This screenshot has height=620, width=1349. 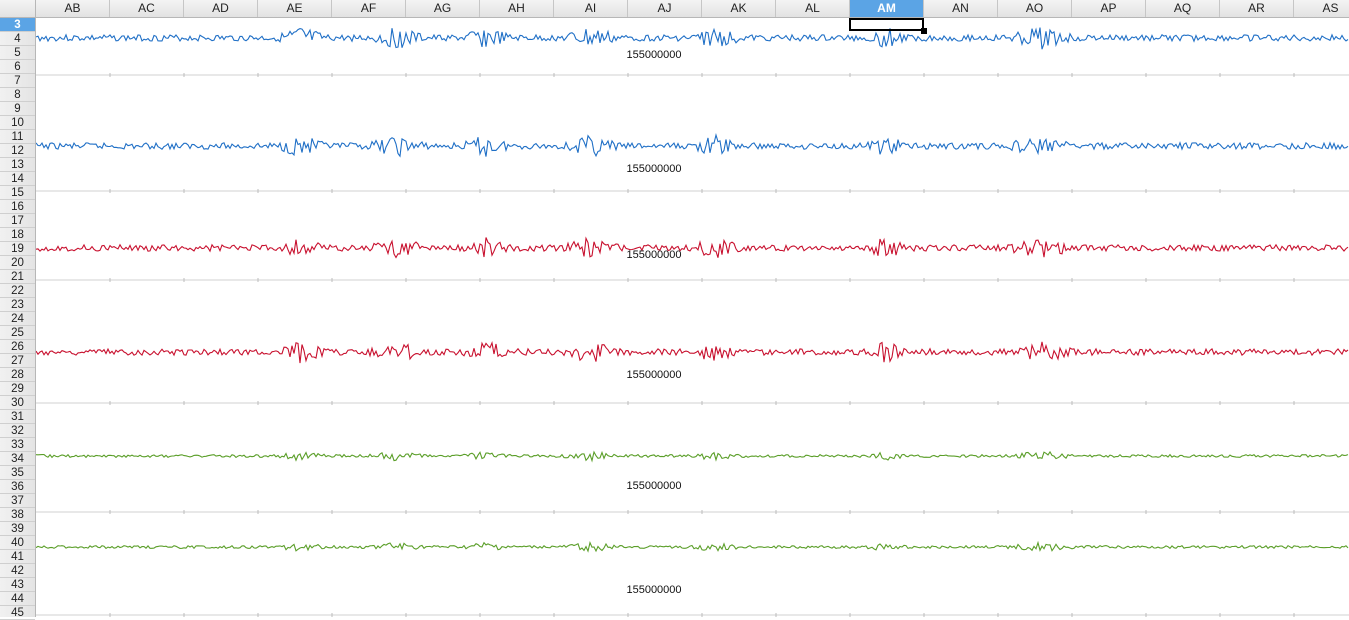 I want to click on column-header-ae: AE, so click(x=295, y=8).